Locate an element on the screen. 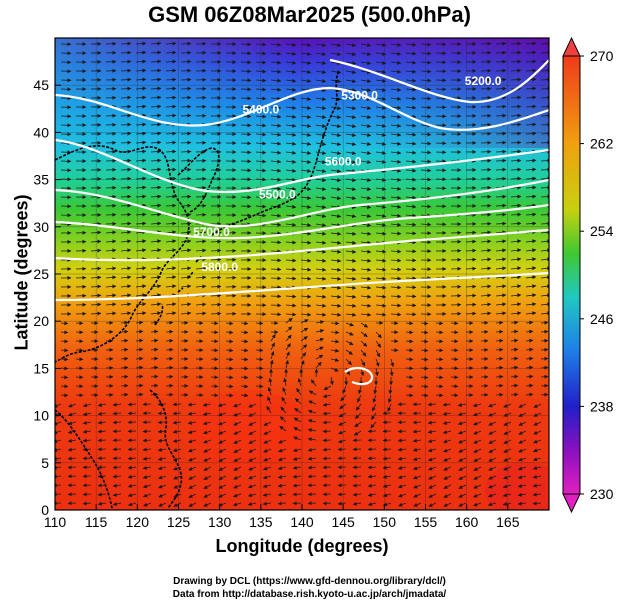 The height and width of the screenshot is (605, 619). colorbar-bottom-arrow is located at coordinates (571, 503).